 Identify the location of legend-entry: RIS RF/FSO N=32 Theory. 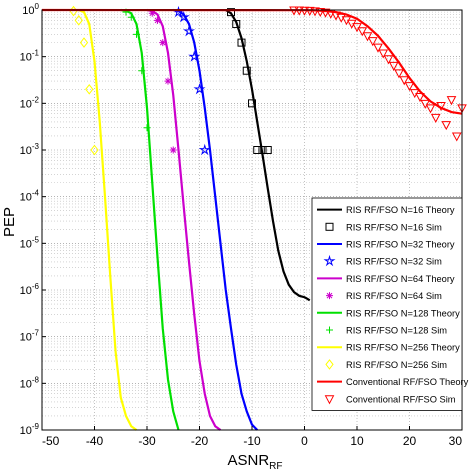
(386, 245).